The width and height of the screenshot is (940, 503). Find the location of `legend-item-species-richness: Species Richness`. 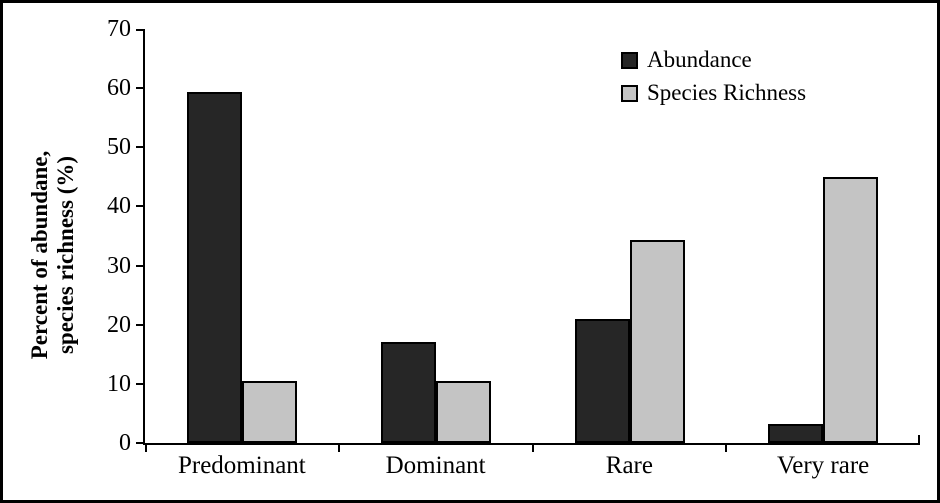

legend-item-species-richness: Species Richness is located at coordinates (713, 93).